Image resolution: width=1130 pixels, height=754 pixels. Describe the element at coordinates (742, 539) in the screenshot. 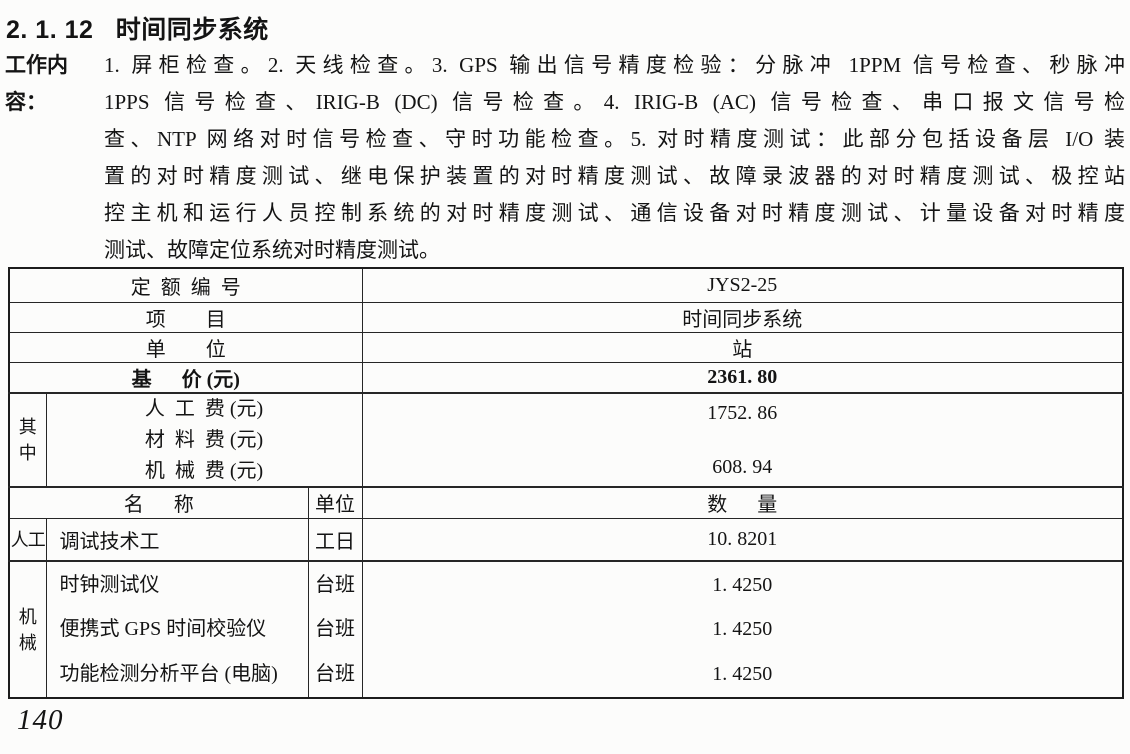

I see `labor-qty: 10. 8201` at that location.